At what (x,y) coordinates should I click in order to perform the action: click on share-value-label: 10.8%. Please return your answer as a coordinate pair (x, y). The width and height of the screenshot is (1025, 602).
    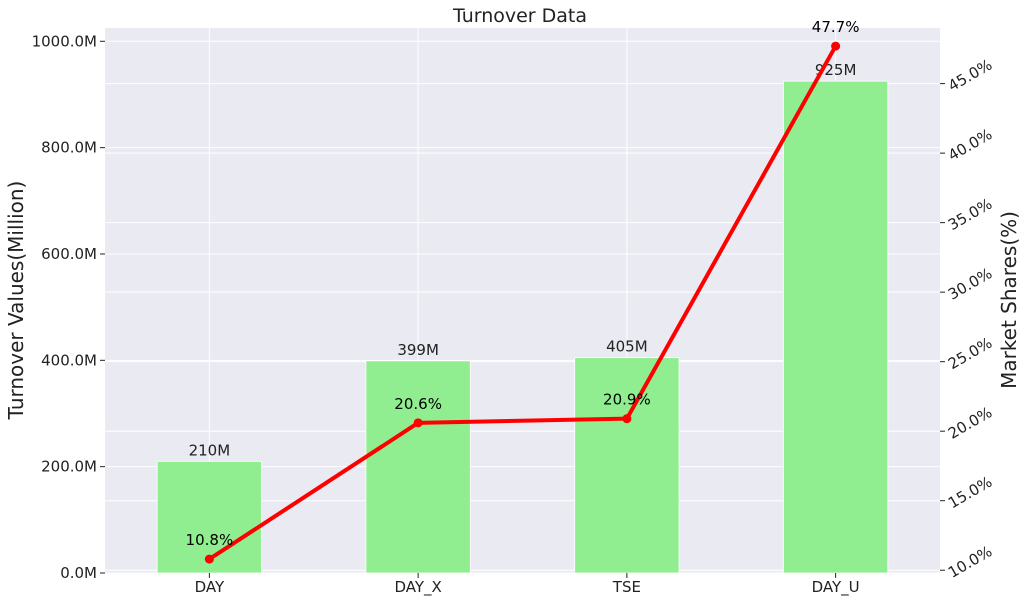
    Looking at the image, I should click on (210, 540).